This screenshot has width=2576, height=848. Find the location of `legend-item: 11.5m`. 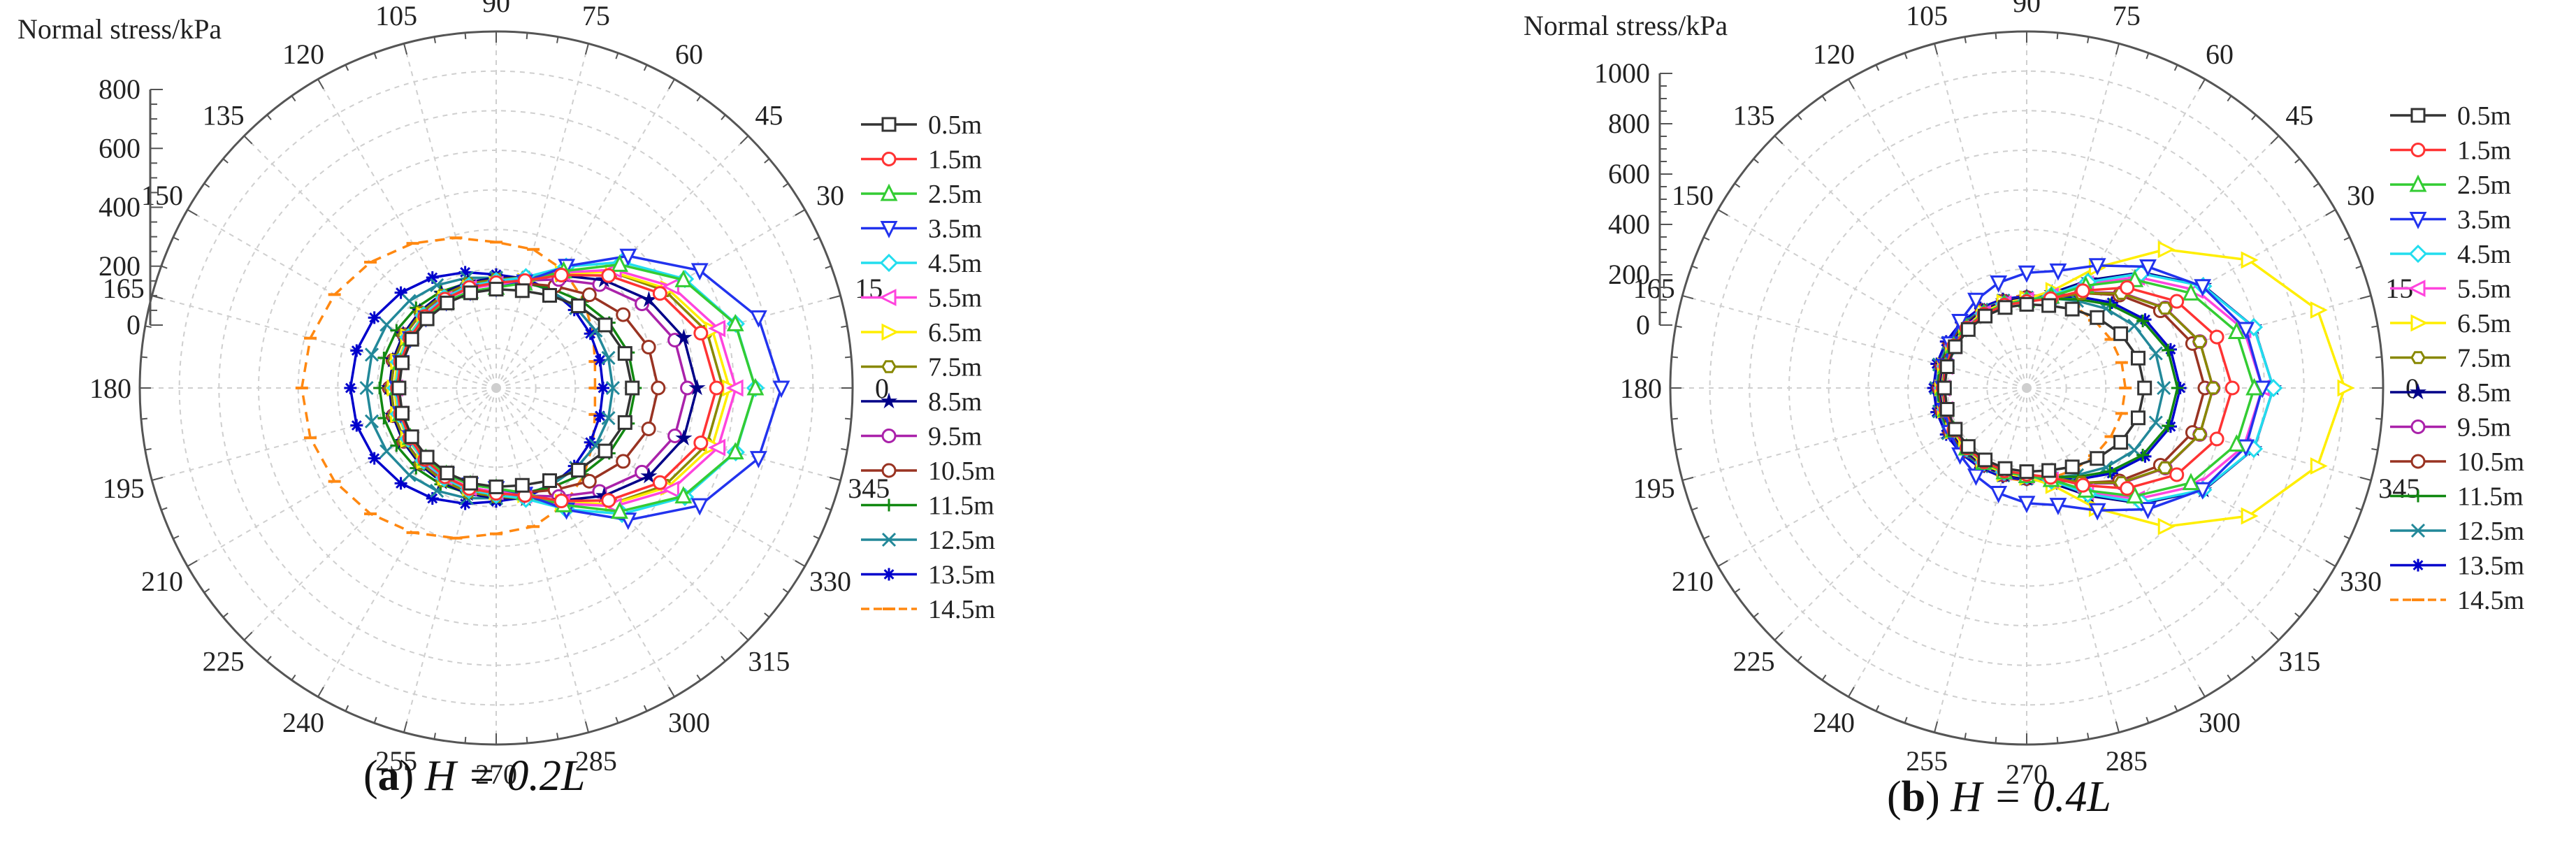

legend-item: 11.5m is located at coordinates (927, 506).